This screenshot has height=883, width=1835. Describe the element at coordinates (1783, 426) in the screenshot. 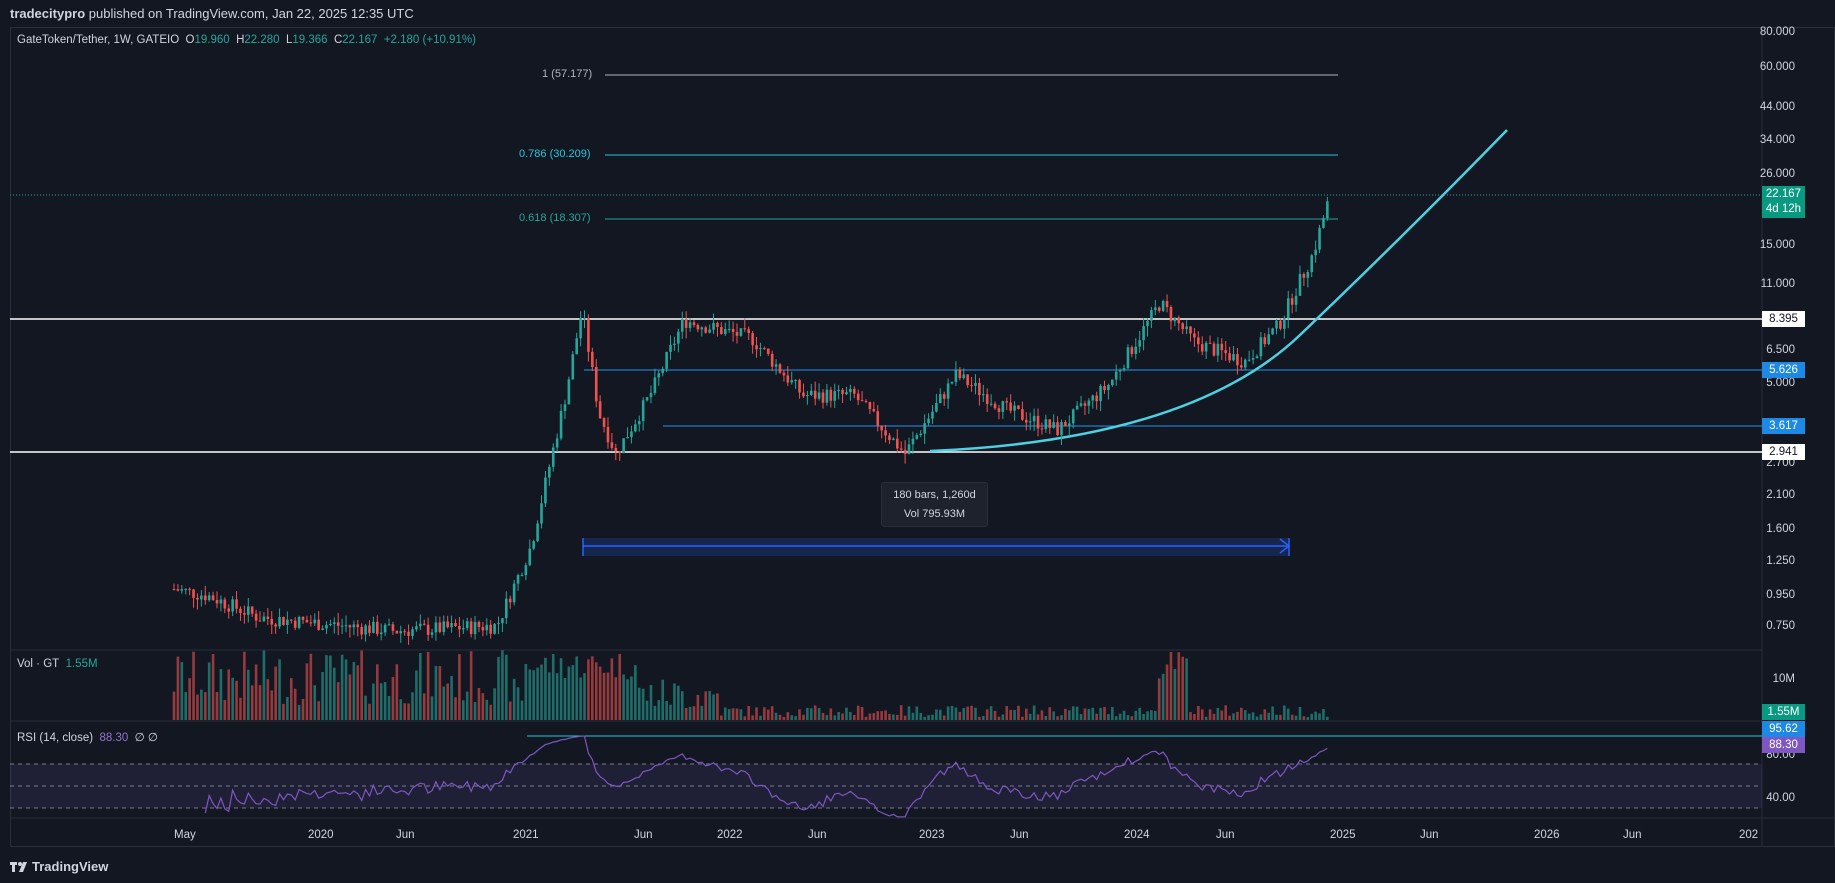

I see `level-tag-3617: 3.617` at that location.